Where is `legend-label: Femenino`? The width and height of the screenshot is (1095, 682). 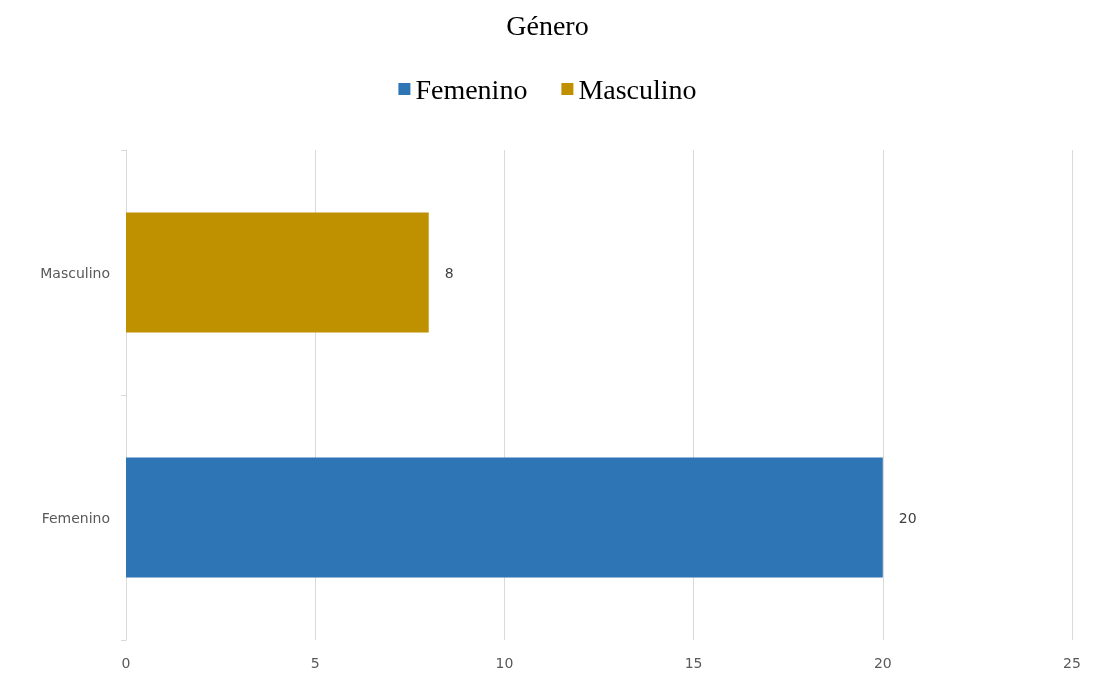 legend-label: Femenino is located at coordinates (471, 89).